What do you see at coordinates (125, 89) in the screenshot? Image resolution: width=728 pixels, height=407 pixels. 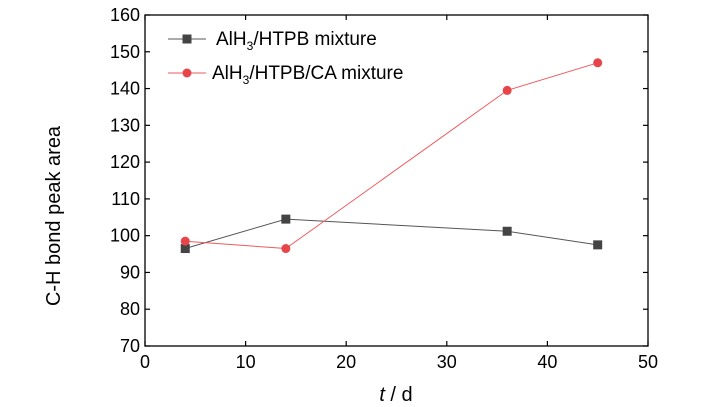 I see `y-tick-label: 140` at bounding box center [125, 89].